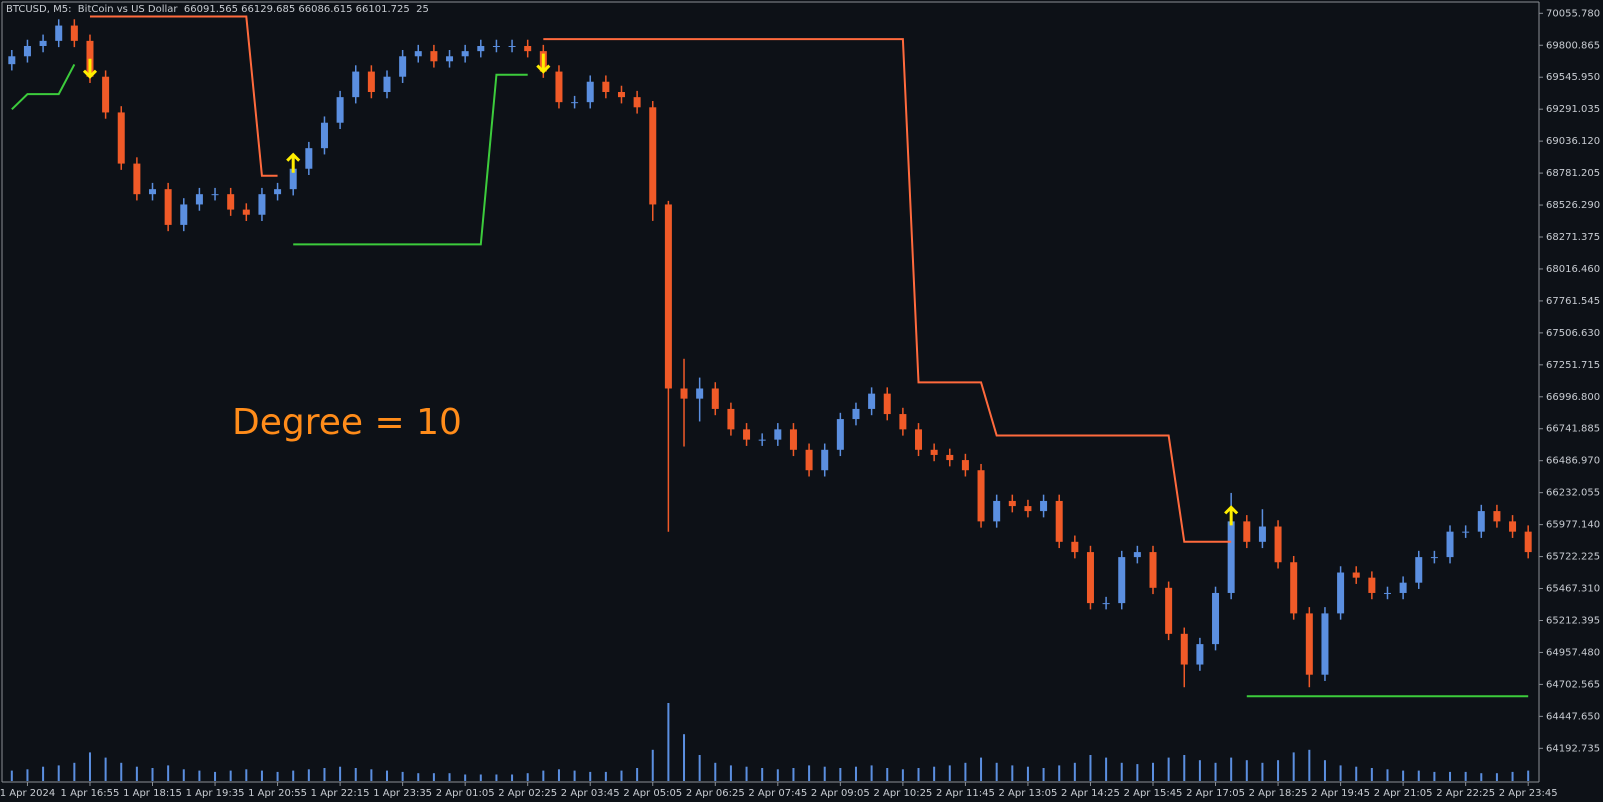 This screenshot has width=1603, height=802. Describe the element at coordinates (1465, 793) in the screenshot. I see `x-tick-label: 2 Apr 22:25` at that location.